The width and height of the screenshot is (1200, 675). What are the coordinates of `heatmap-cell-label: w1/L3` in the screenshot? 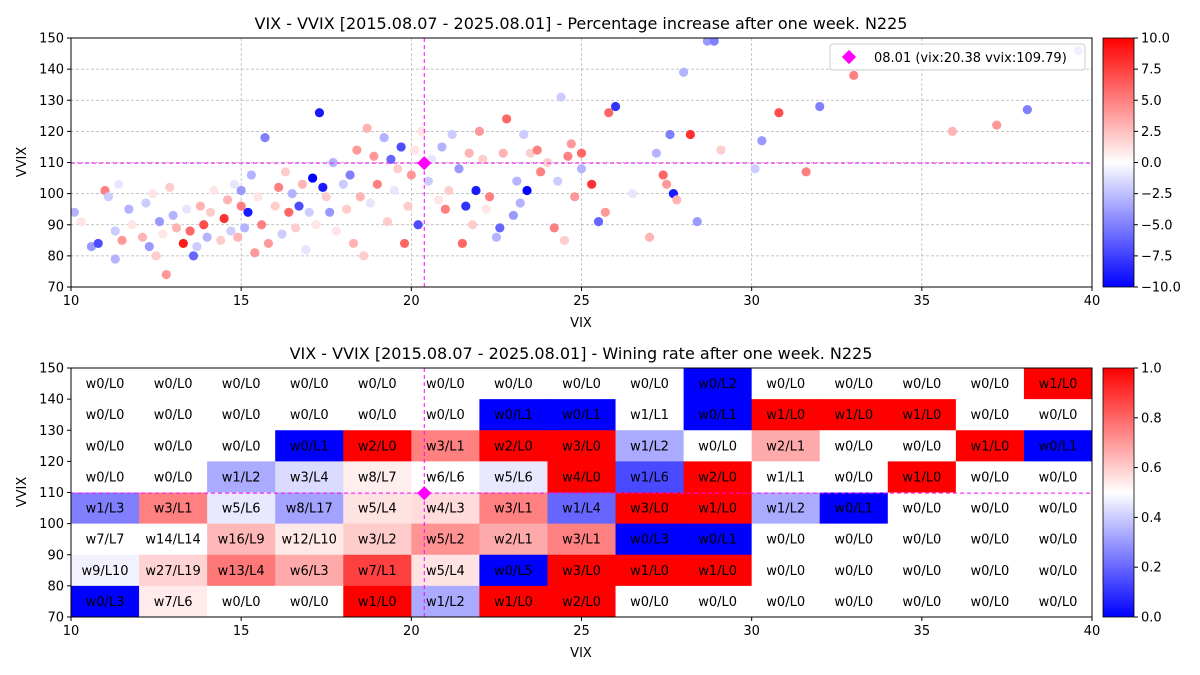 It's located at (105, 509).